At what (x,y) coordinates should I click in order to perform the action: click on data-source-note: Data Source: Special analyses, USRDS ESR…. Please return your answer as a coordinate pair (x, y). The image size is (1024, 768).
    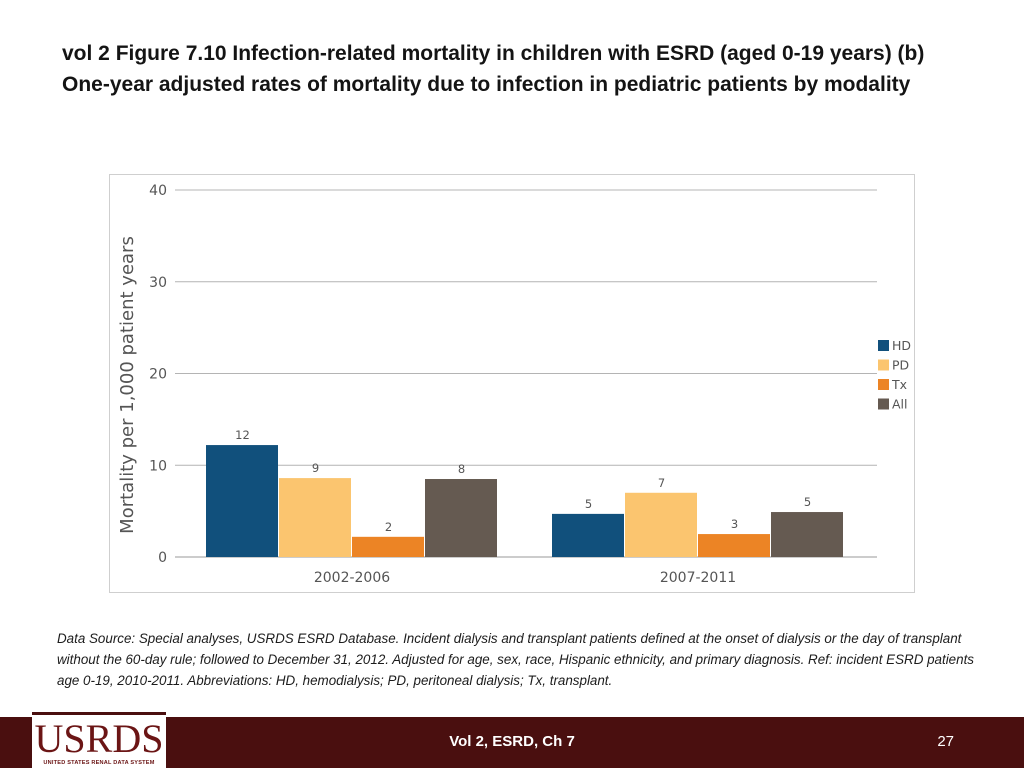
    Looking at the image, I should click on (515, 659).